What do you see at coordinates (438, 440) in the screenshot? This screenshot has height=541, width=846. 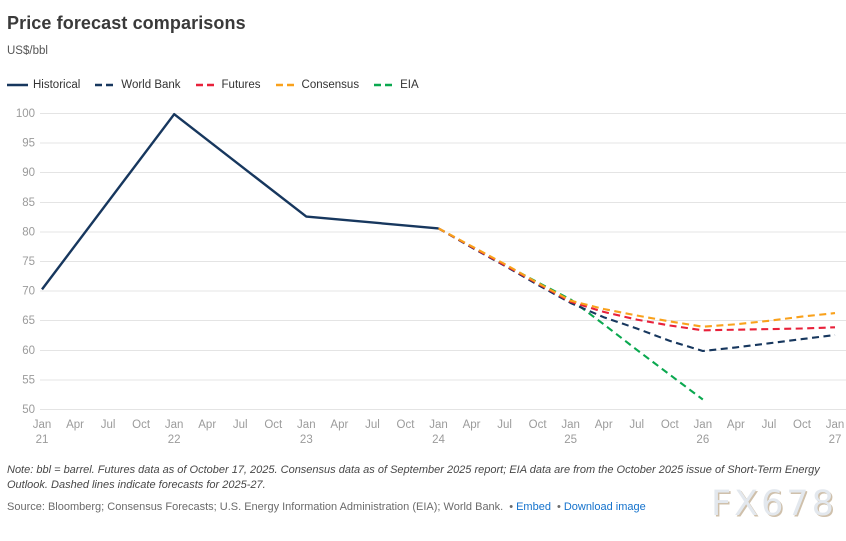 I see `x-tick-year: 24` at bounding box center [438, 440].